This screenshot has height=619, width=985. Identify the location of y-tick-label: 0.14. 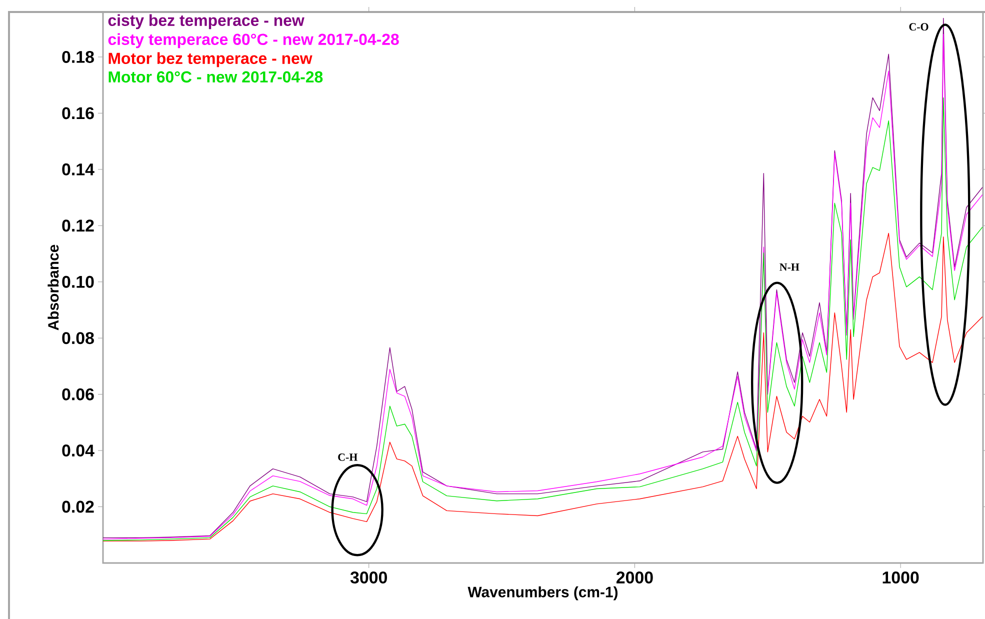
(78, 169).